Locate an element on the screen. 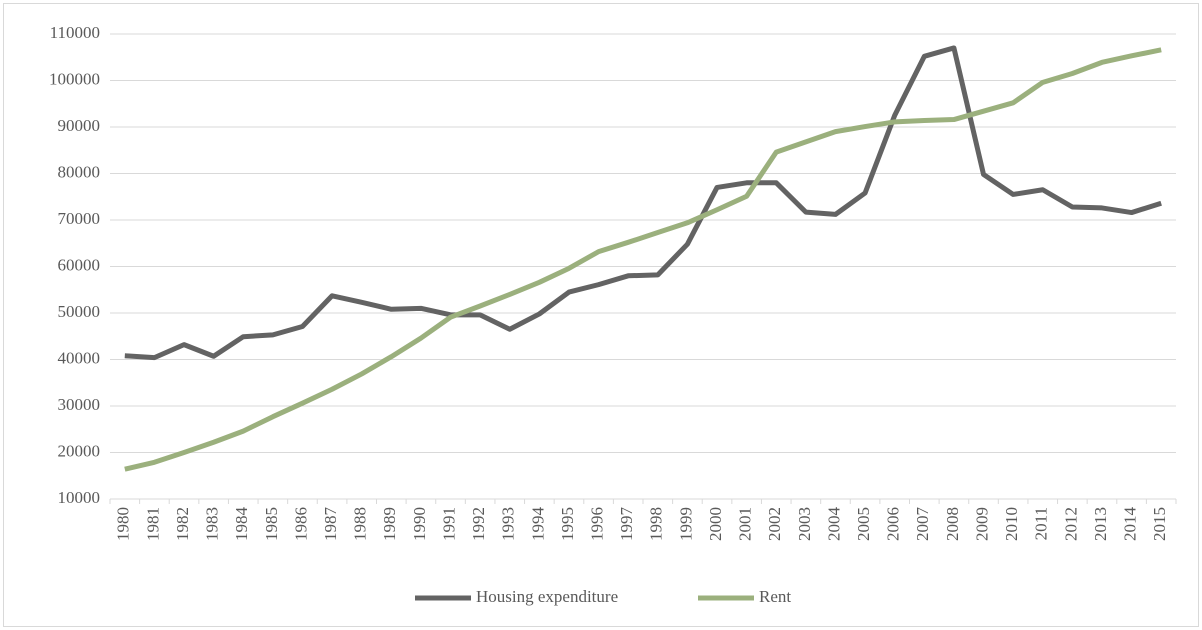 This screenshot has width=1202, height=630. x-tick-label: 2012 is located at coordinates (1070, 524).